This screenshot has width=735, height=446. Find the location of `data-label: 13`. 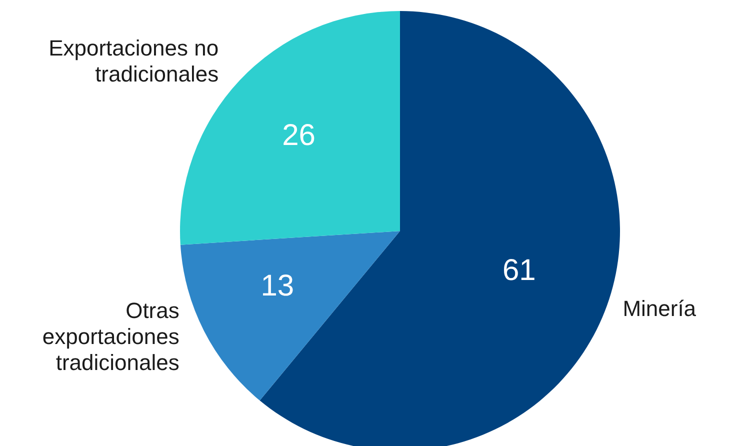

data-label: 13 is located at coordinates (277, 285).